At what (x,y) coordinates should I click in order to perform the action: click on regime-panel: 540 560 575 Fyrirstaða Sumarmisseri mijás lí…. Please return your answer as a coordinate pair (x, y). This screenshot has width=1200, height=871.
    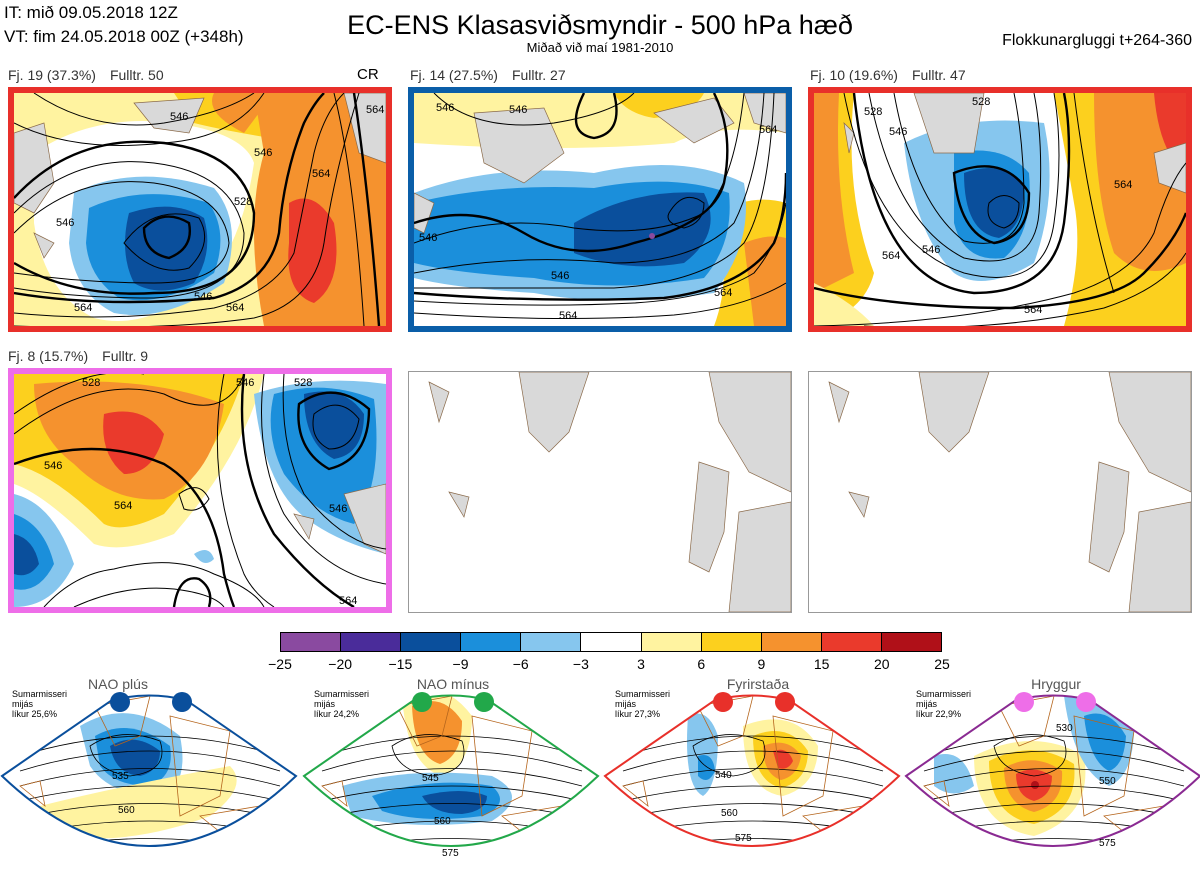
    Looking at the image, I should click on (752, 773).